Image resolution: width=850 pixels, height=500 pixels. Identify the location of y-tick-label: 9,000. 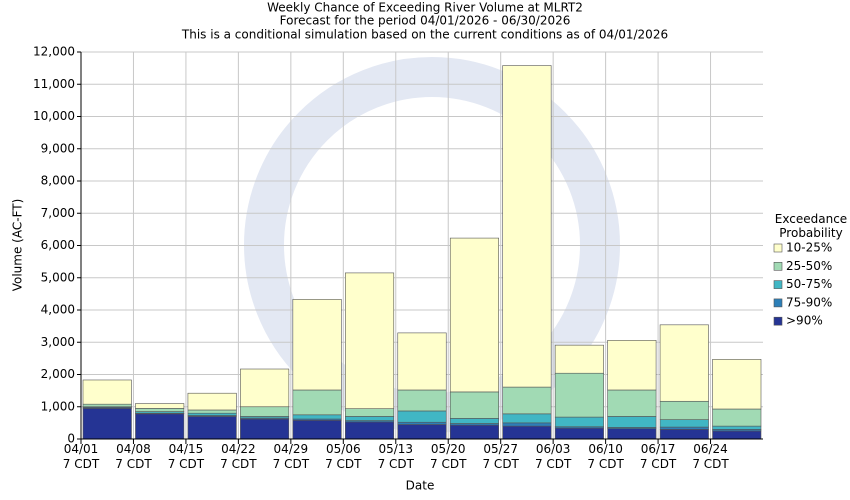
(58, 148).